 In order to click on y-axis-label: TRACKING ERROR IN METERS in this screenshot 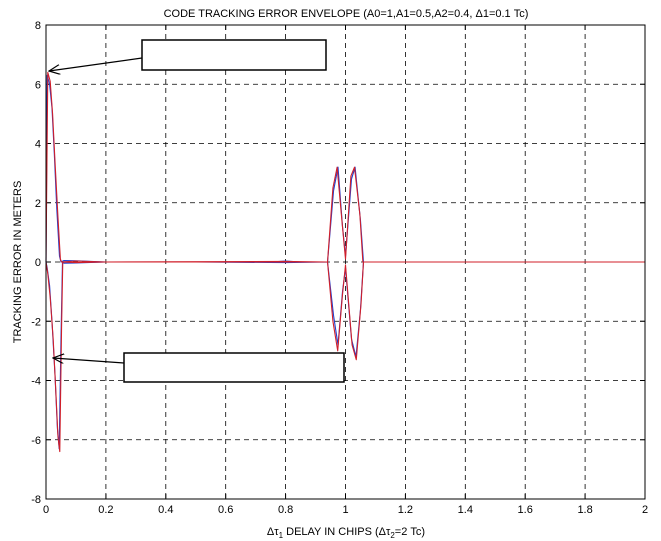, I will do `click(18, 262)`.